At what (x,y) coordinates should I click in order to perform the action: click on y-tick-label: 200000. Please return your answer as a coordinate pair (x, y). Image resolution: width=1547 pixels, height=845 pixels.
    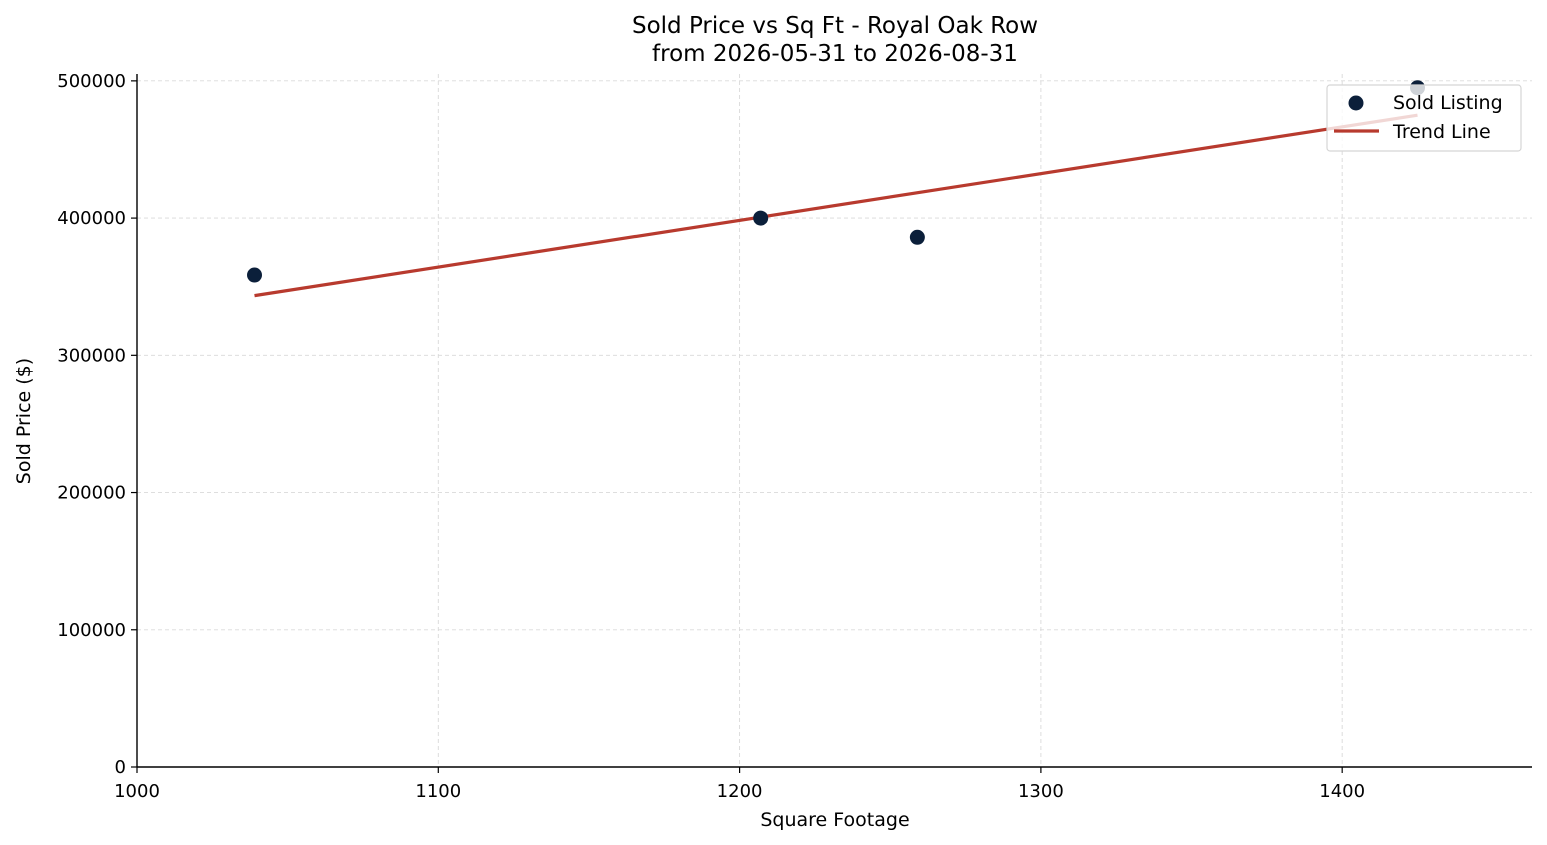
    Looking at the image, I should click on (91, 493).